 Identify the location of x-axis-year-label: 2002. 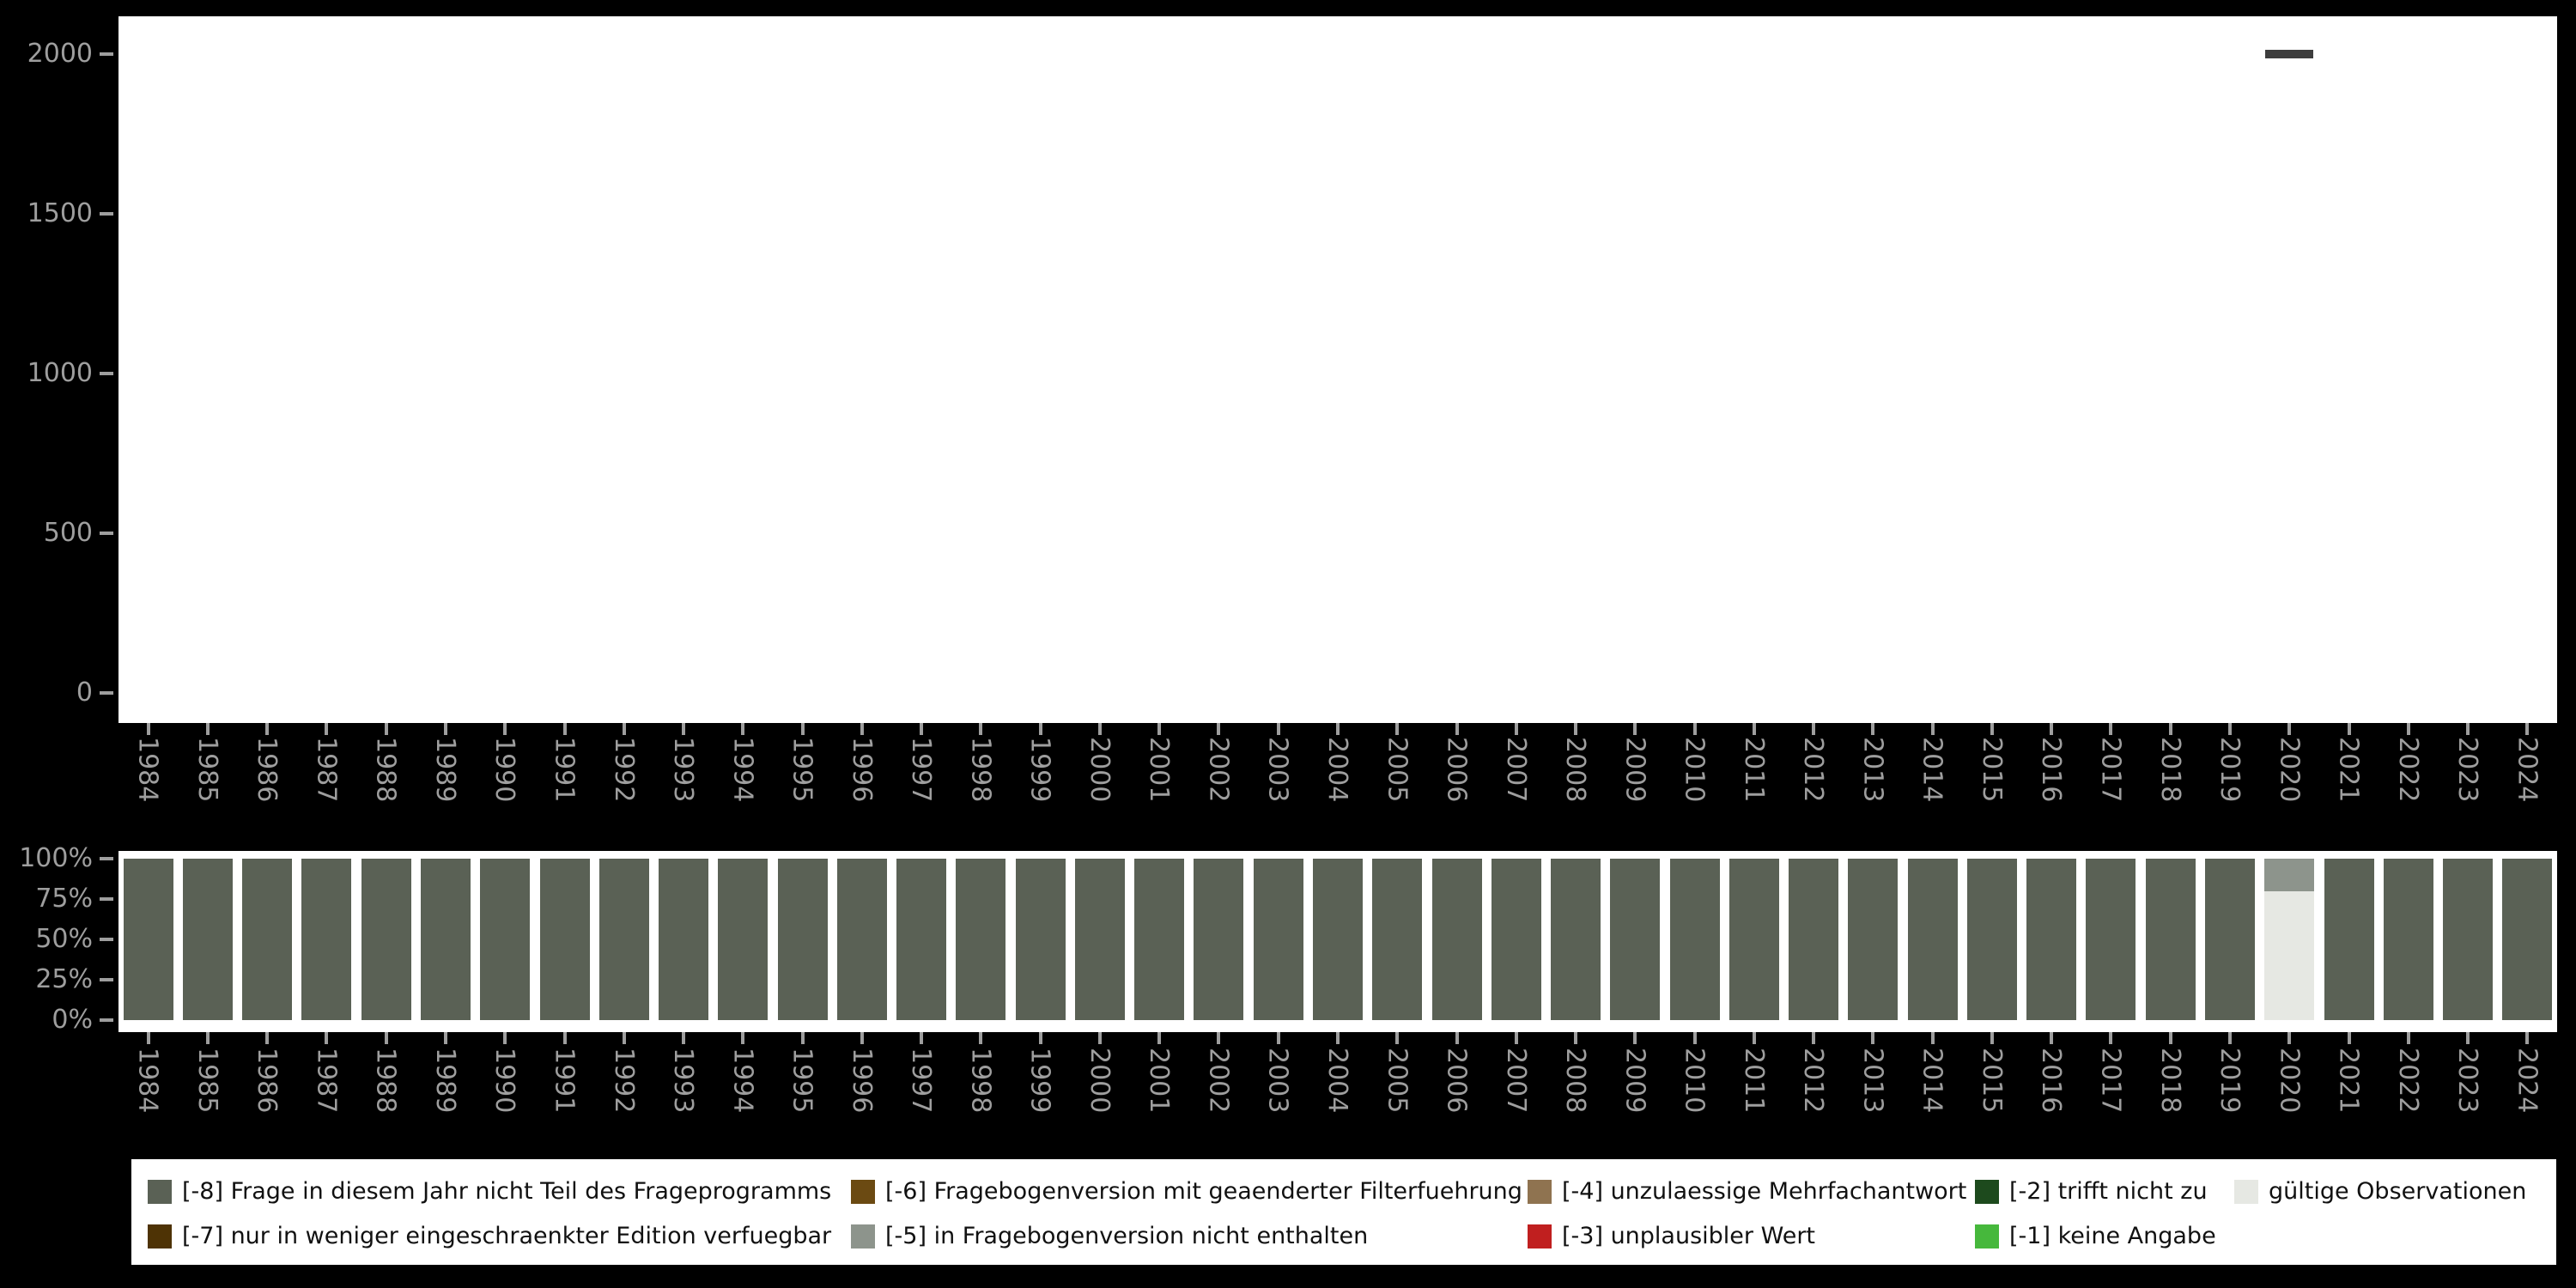
(1218, 1081).